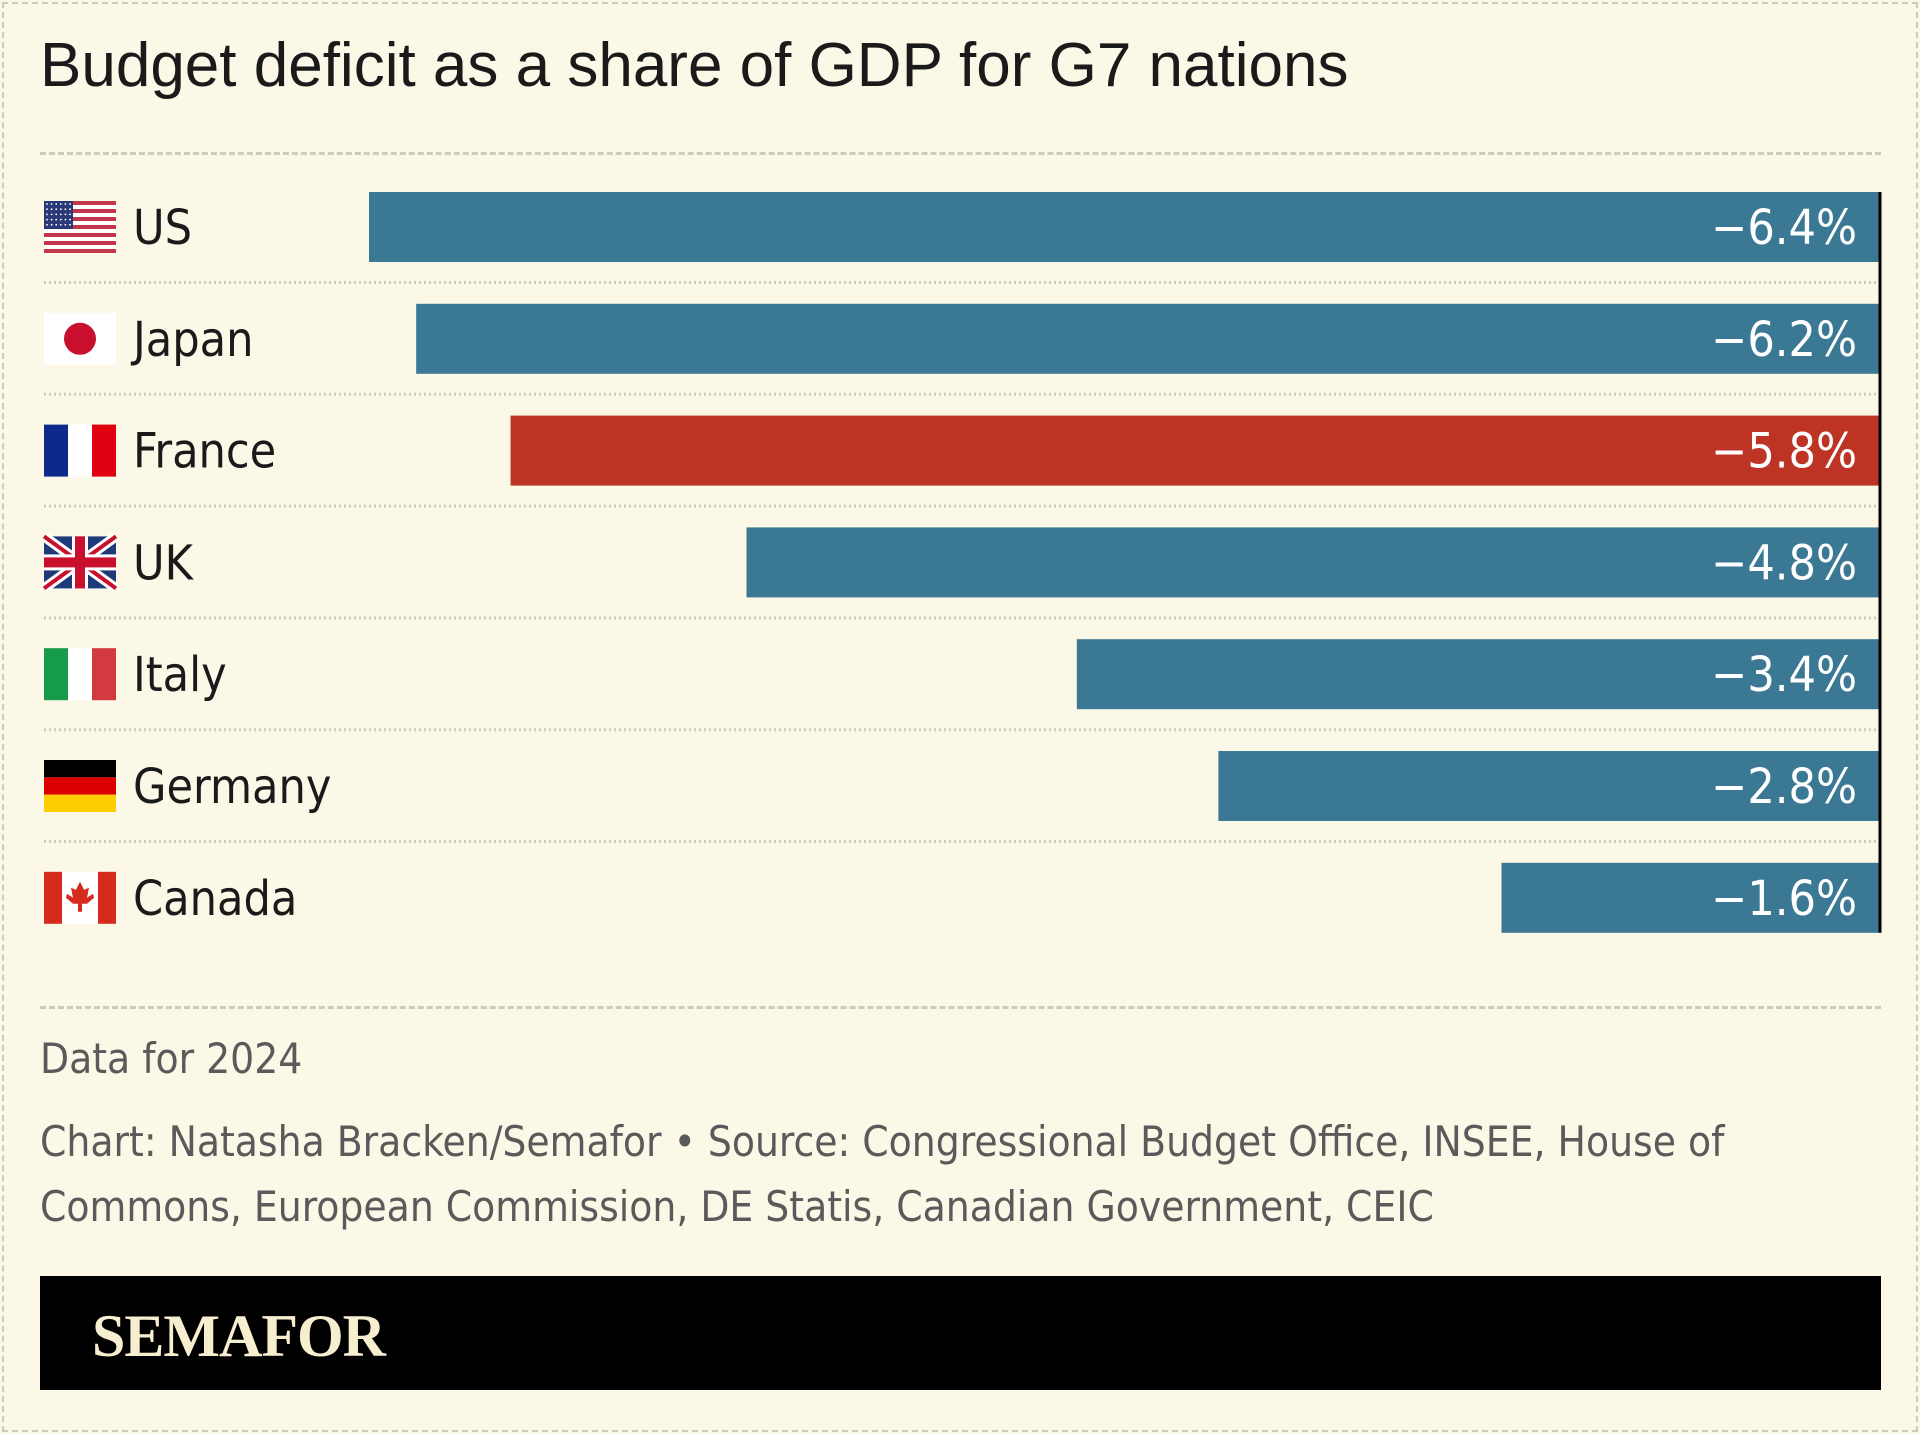 The image size is (1920, 1434). What do you see at coordinates (1784, 675) in the screenshot?
I see `data-label: −3.4%` at bounding box center [1784, 675].